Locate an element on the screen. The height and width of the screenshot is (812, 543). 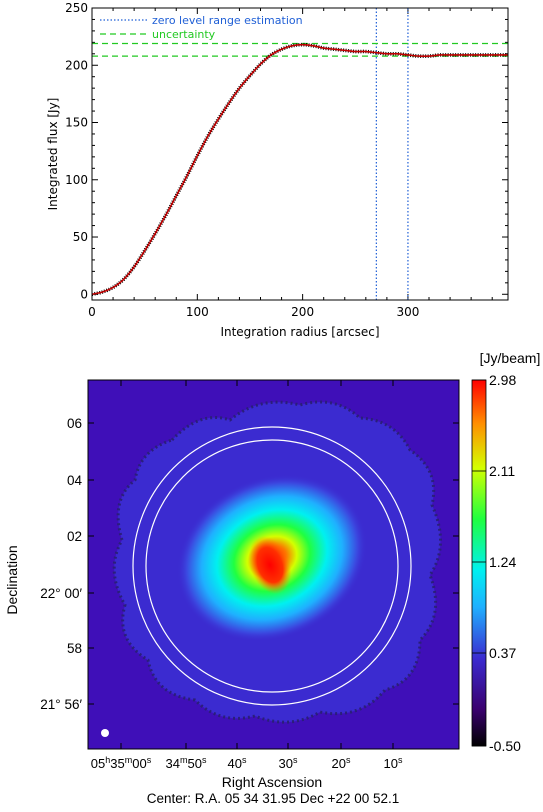
x-tick-label: 300 is located at coordinates (407, 312).